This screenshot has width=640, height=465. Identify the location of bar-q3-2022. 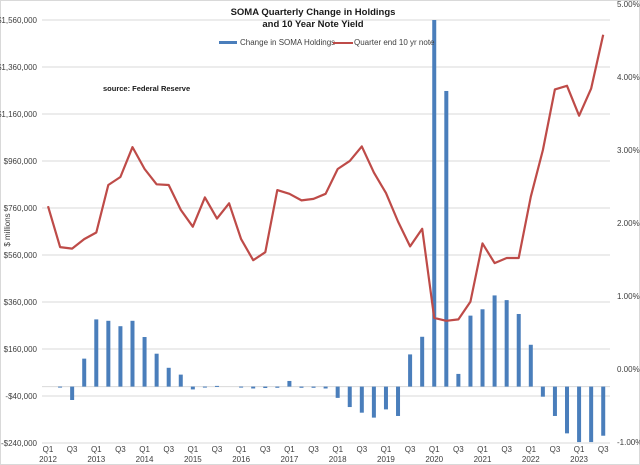
(554, 401).